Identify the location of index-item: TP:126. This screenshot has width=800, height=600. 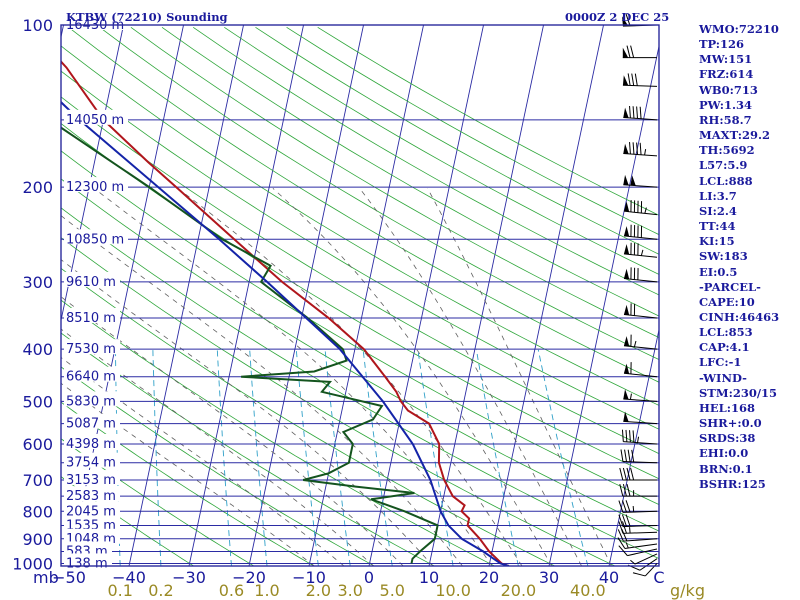
(722, 44).